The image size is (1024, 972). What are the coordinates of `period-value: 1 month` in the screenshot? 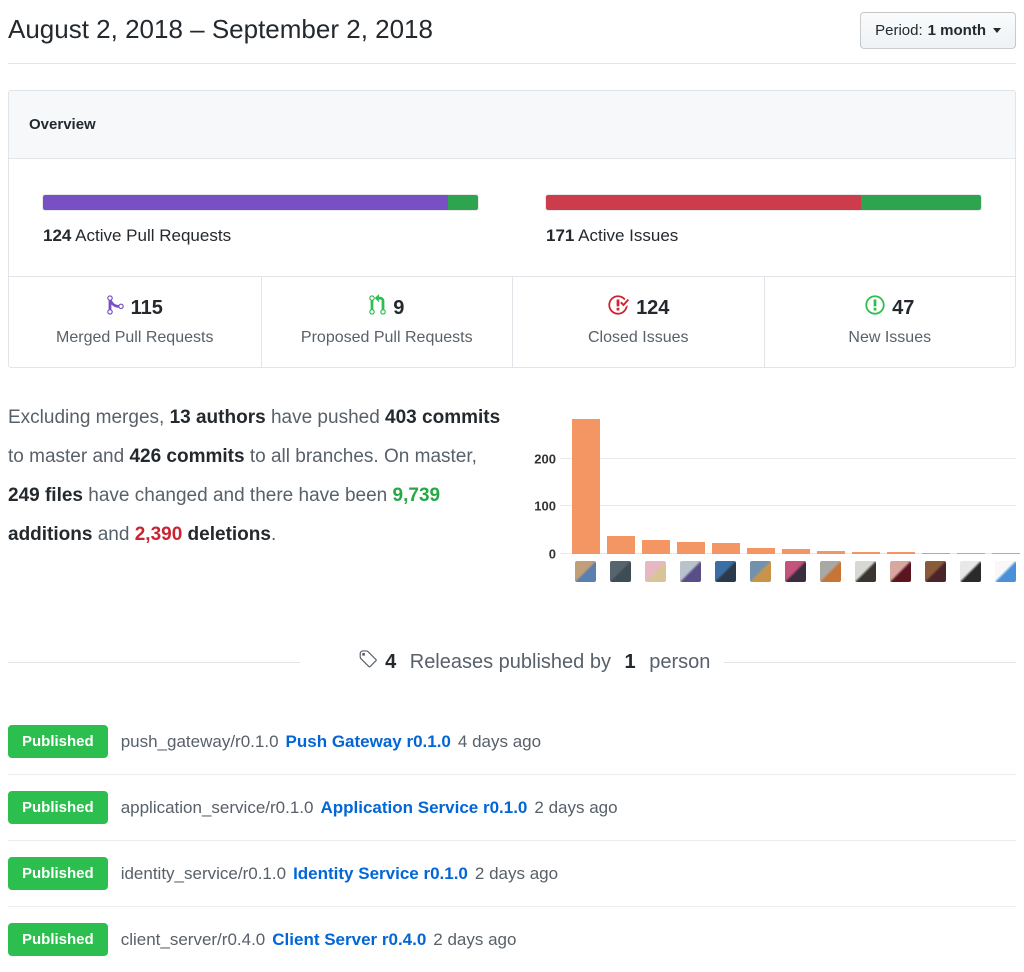 It's located at (956, 30).